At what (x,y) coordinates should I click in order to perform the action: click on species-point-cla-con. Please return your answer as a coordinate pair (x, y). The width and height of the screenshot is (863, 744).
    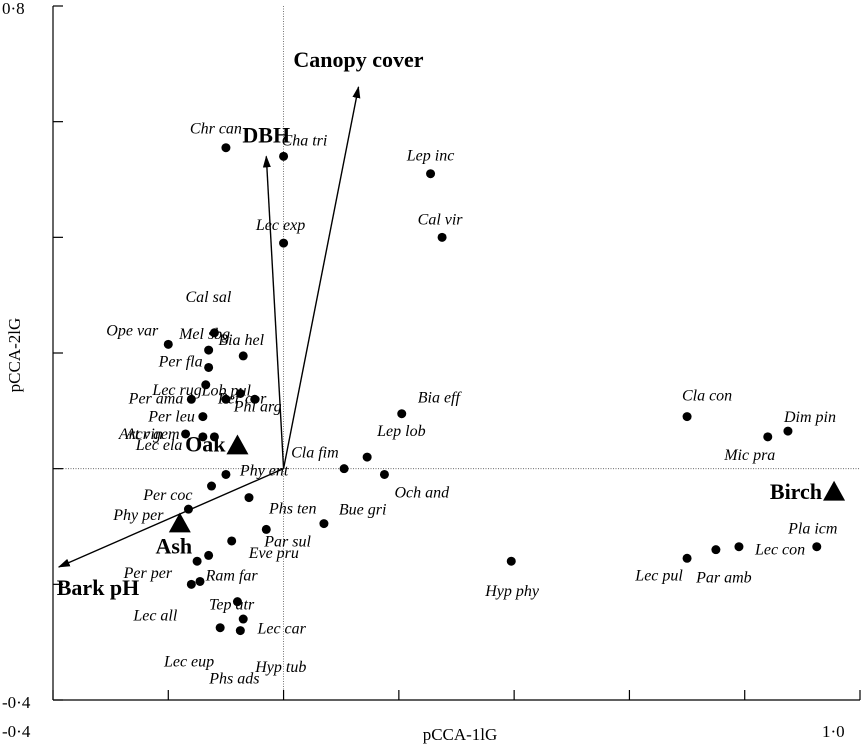
    Looking at the image, I should click on (687, 417).